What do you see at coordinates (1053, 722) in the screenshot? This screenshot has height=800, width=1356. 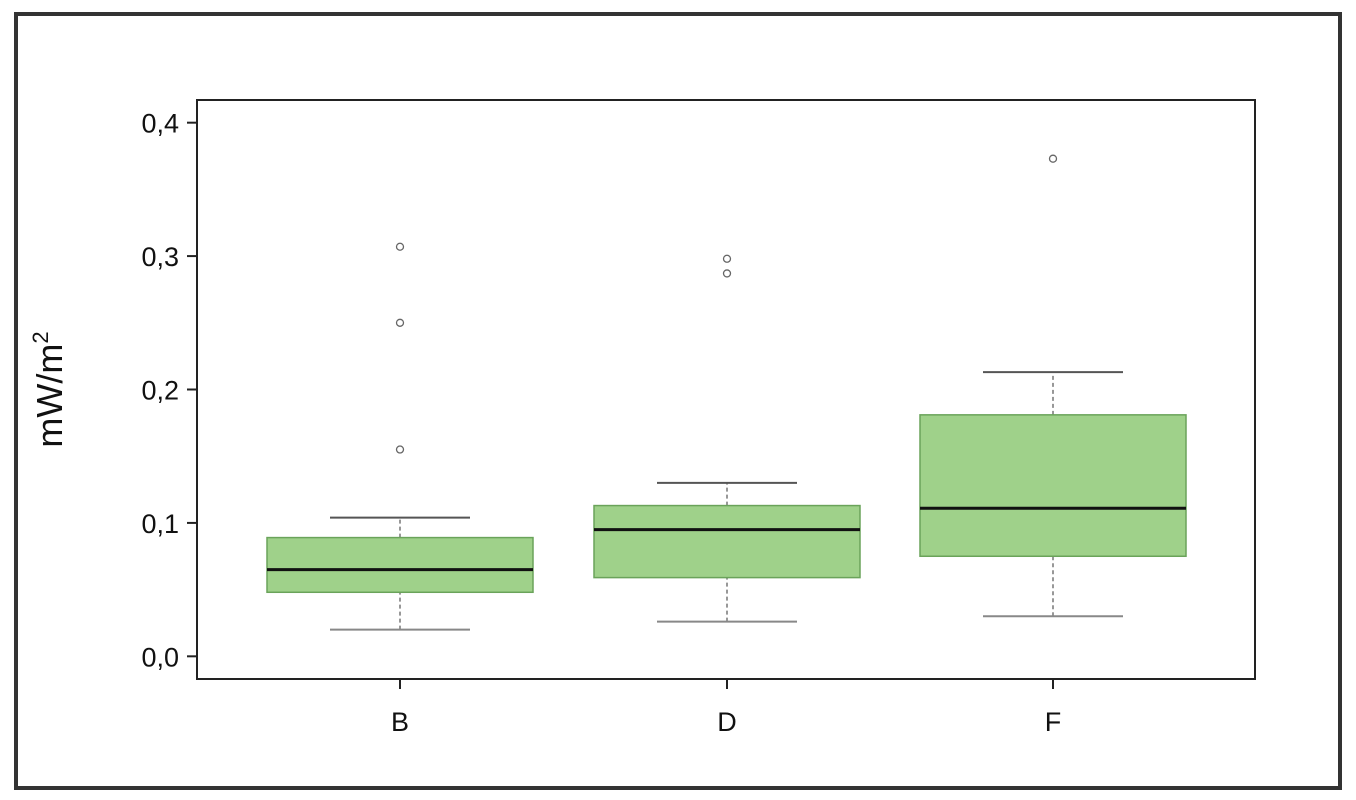 I see `x-tick-label: F` at bounding box center [1053, 722].